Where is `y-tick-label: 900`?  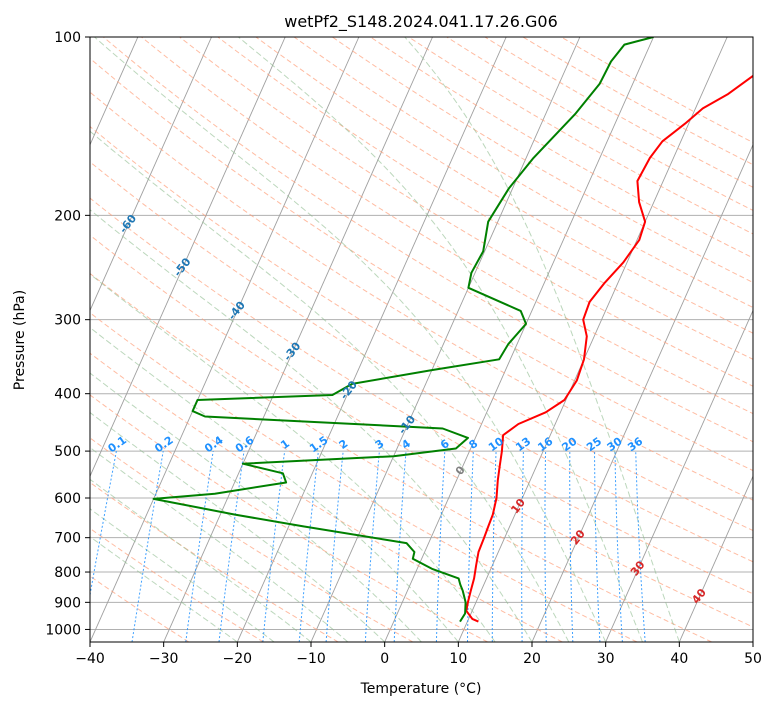 y-tick-label: 900 is located at coordinates (67, 603).